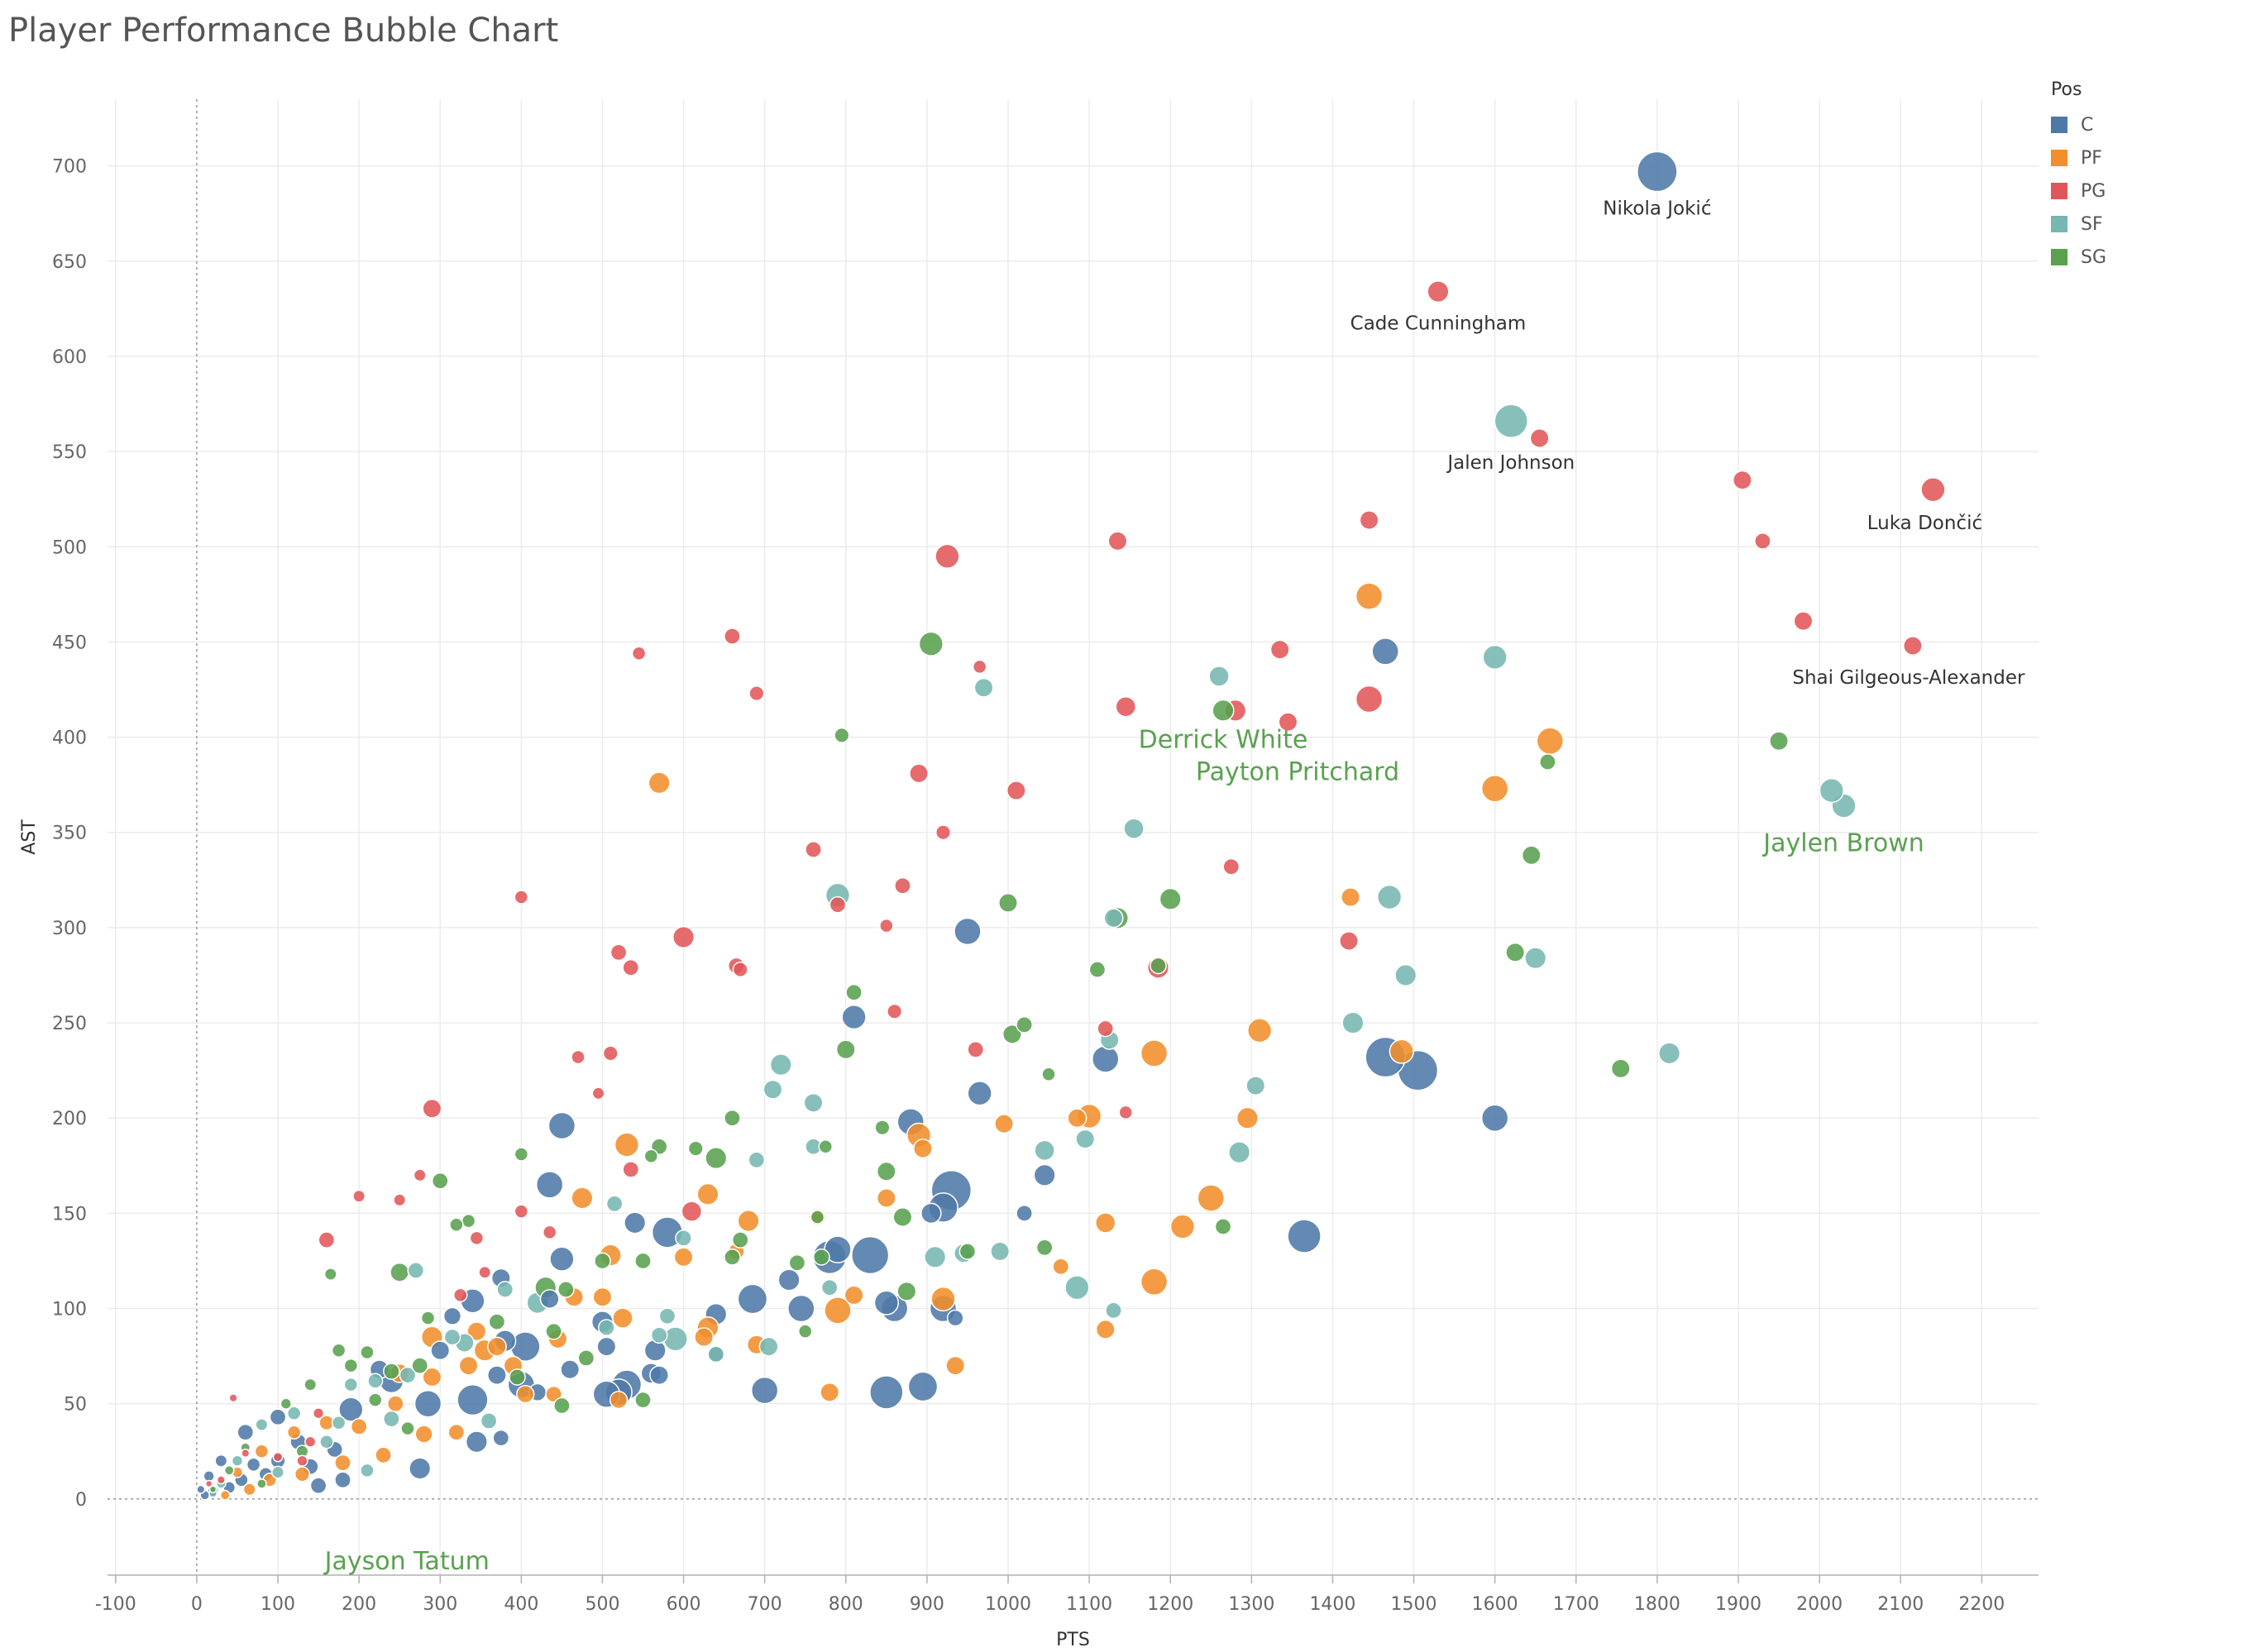 The height and width of the screenshot is (1652, 2261). Describe the element at coordinates (2091, 158) in the screenshot. I see `legend-label: PF` at that location.